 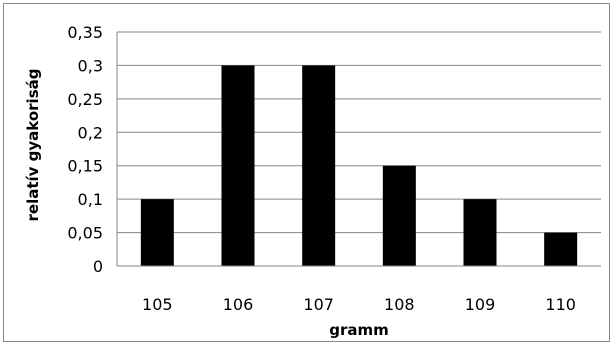 What do you see at coordinates (98, 266) in the screenshot?
I see `y-tick-label: 0` at bounding box center [98, 266].